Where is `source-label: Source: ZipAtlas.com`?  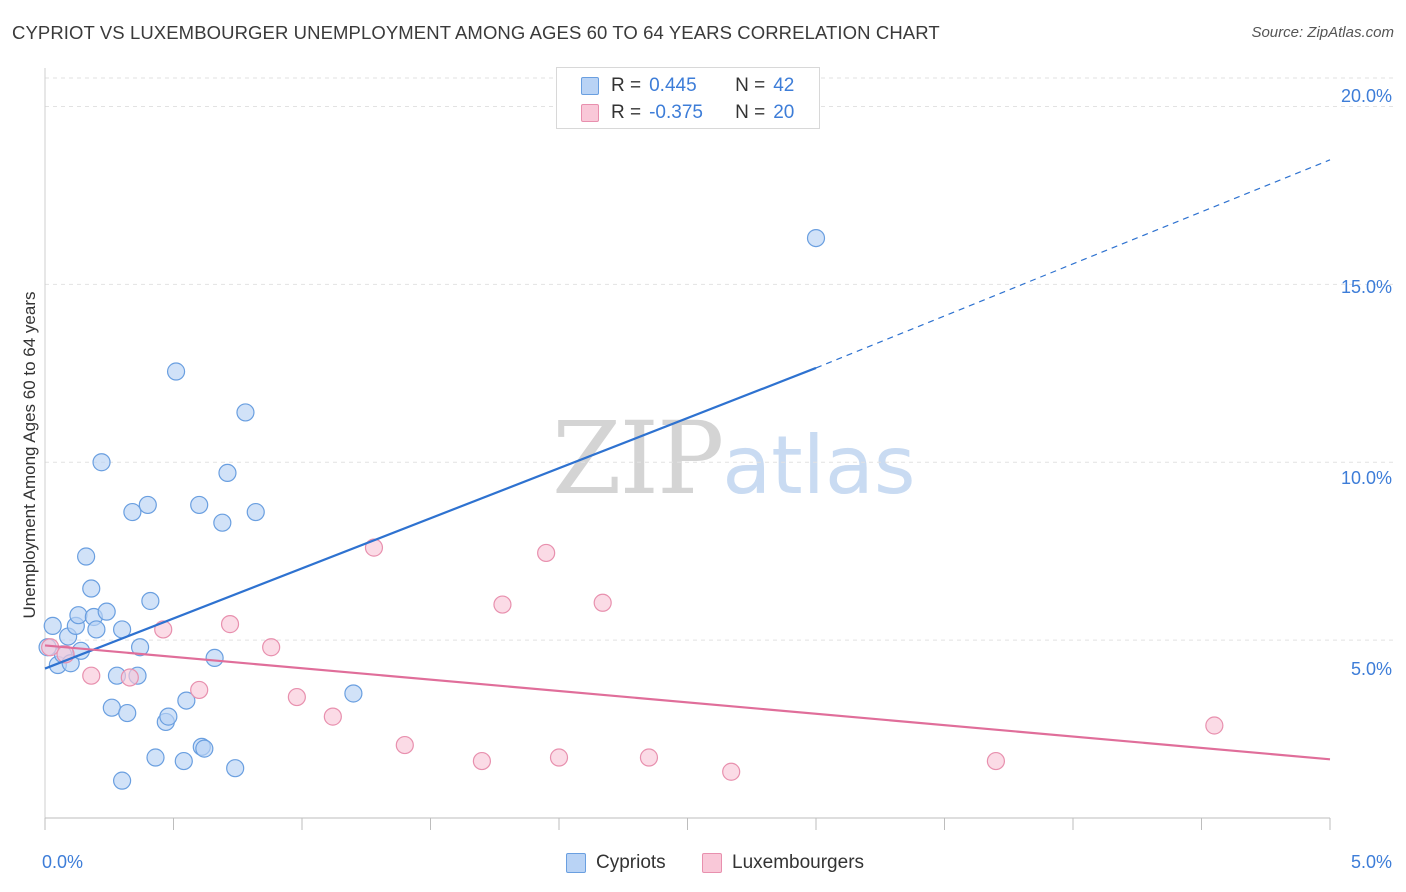 source-label: Source: ZipAtlas.com is located at coordinates (1322, 32).